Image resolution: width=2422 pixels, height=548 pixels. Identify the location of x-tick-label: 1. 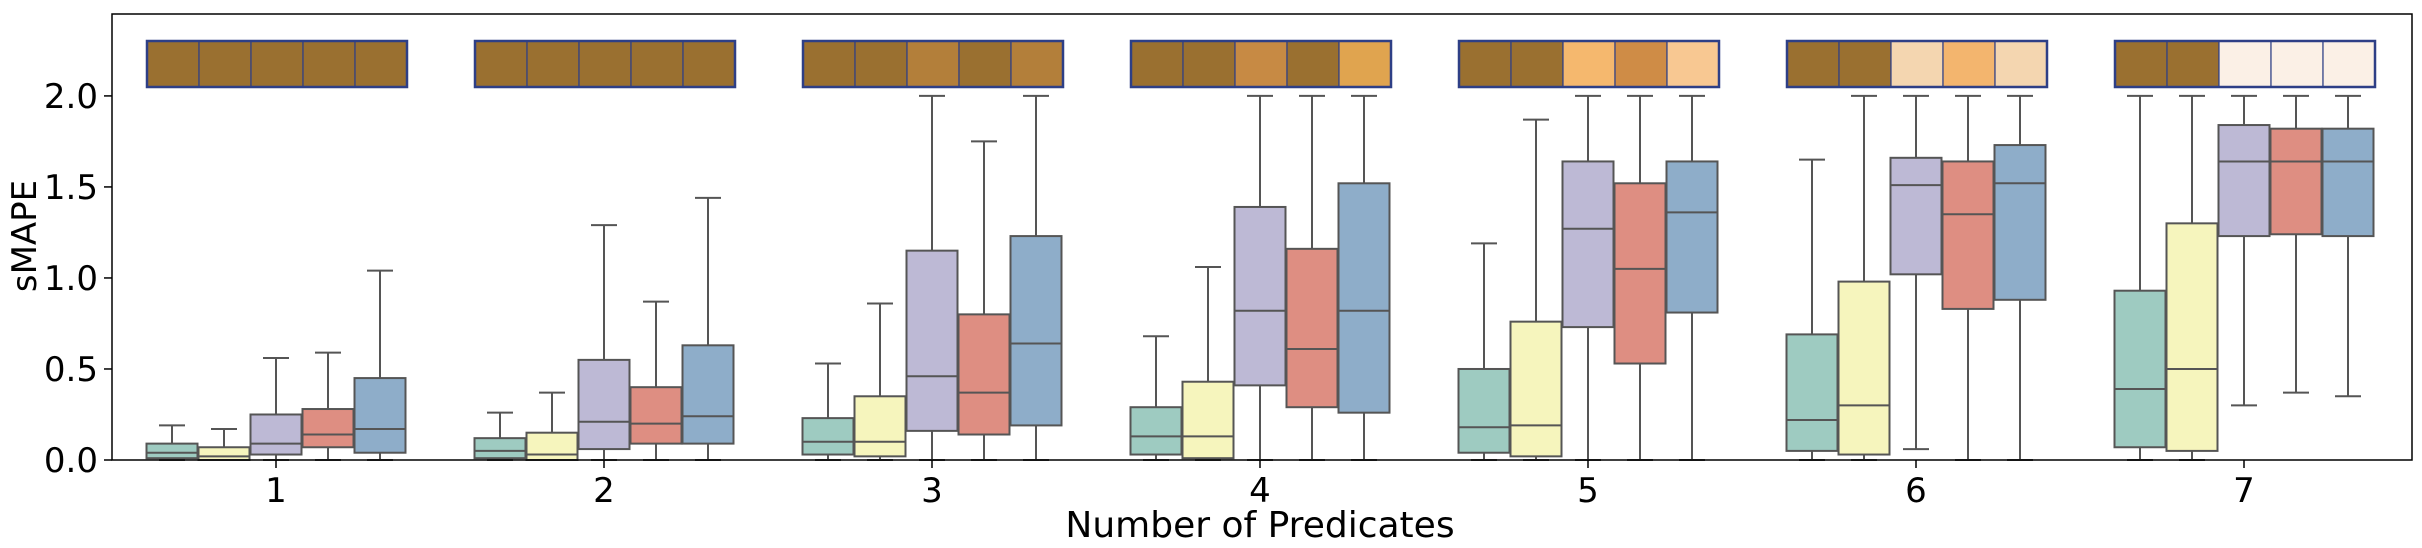
(276, 491).